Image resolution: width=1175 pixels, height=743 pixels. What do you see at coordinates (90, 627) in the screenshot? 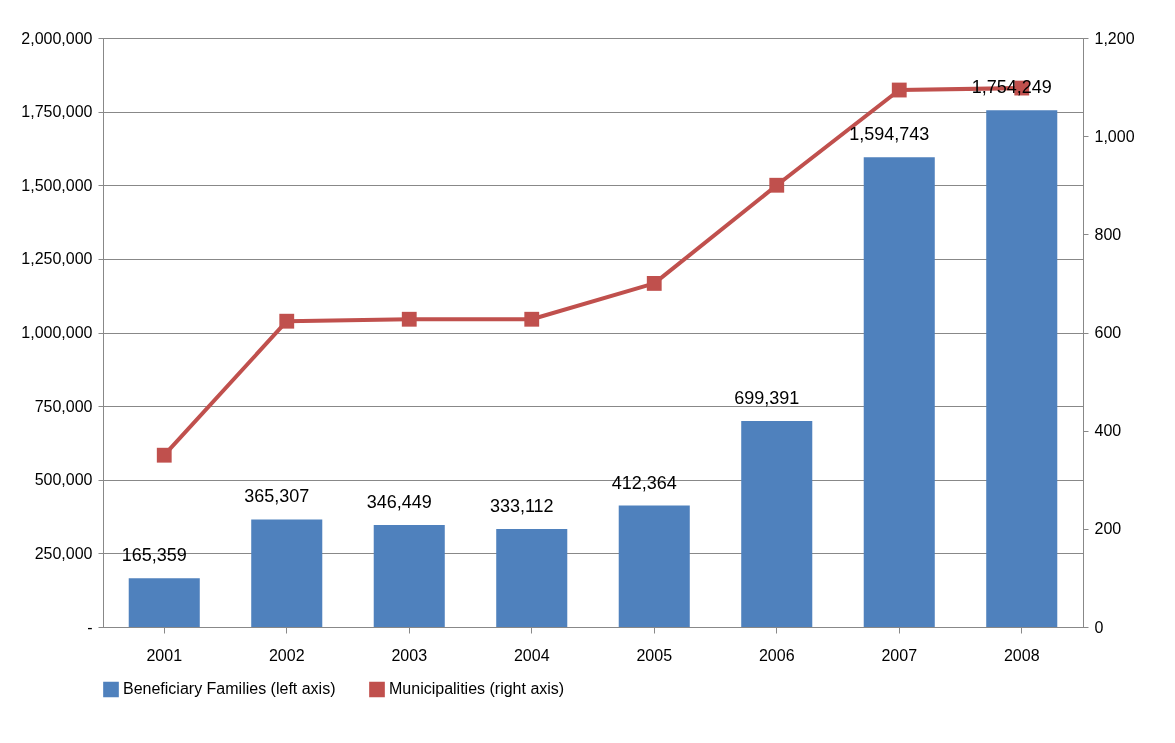
I see `y-tick-label: -` at bounding box center [90, 627].